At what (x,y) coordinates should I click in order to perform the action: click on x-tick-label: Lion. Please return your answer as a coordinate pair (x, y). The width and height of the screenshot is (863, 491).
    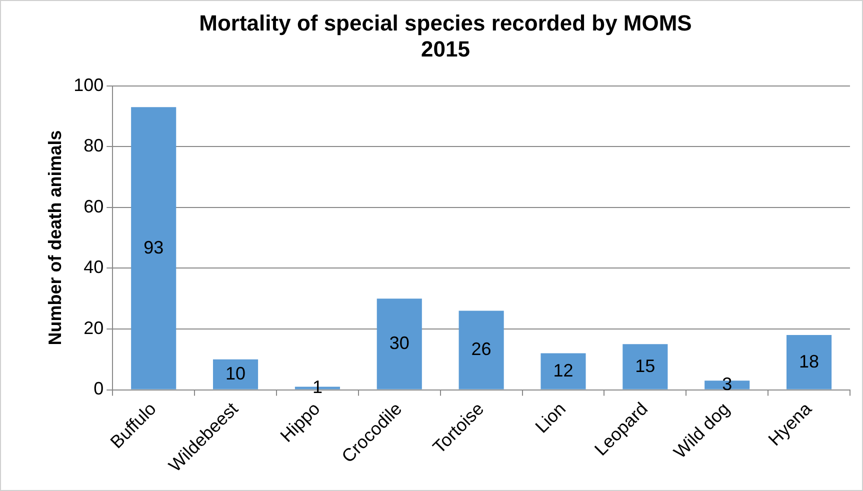
    Looking at the image, I should click on (550, 417).